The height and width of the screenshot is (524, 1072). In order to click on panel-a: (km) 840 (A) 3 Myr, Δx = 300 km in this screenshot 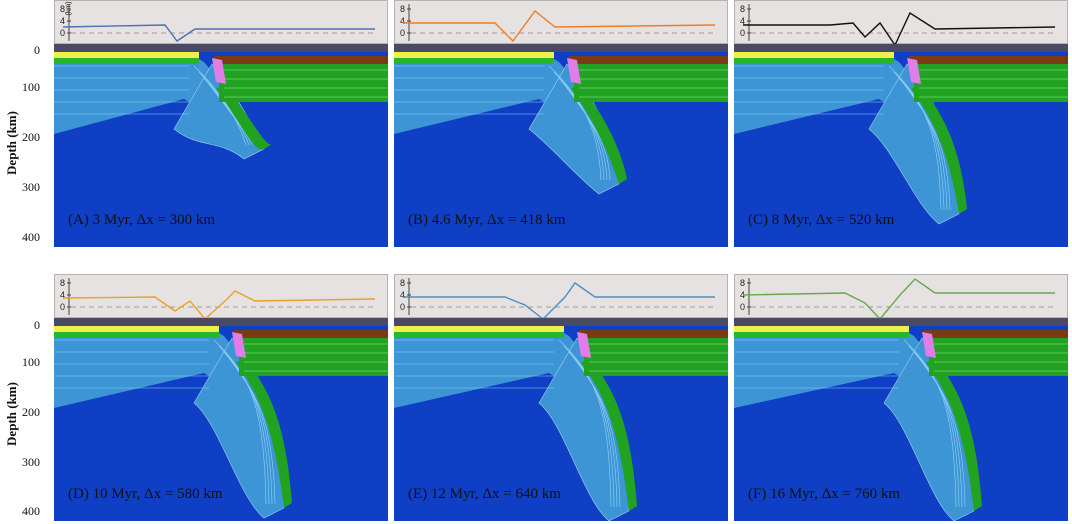, I will do `click(221, 123)`.